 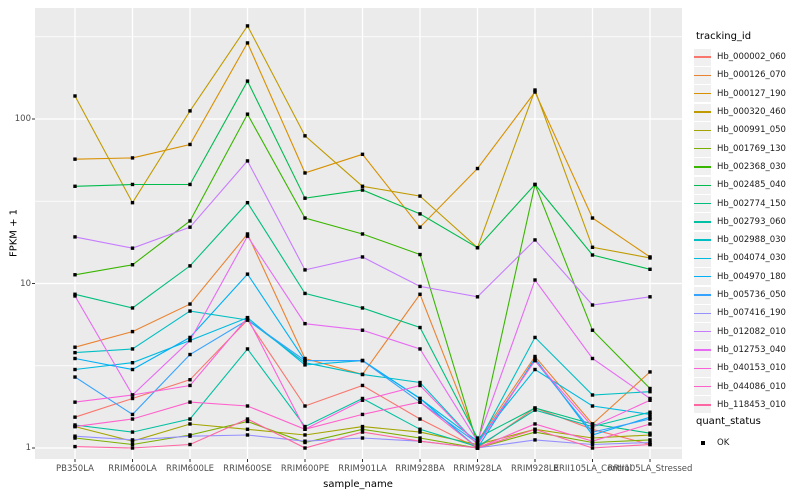 I want to click on x-tick-label: RRII105LA_Stressed, so click(x=650, y=469).